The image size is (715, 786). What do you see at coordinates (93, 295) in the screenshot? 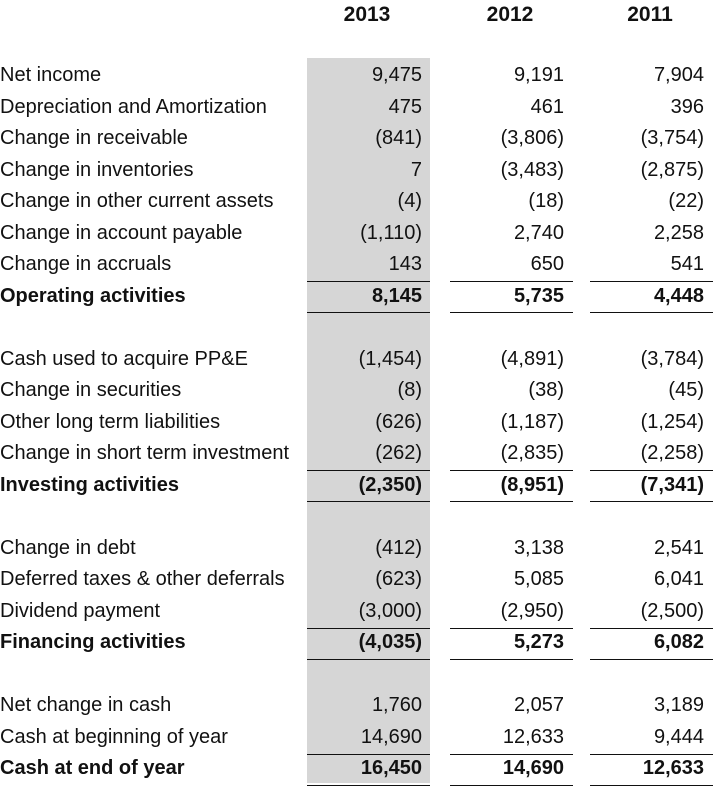
I see `total-label: Operating activities` at bounding box center [93, 295].